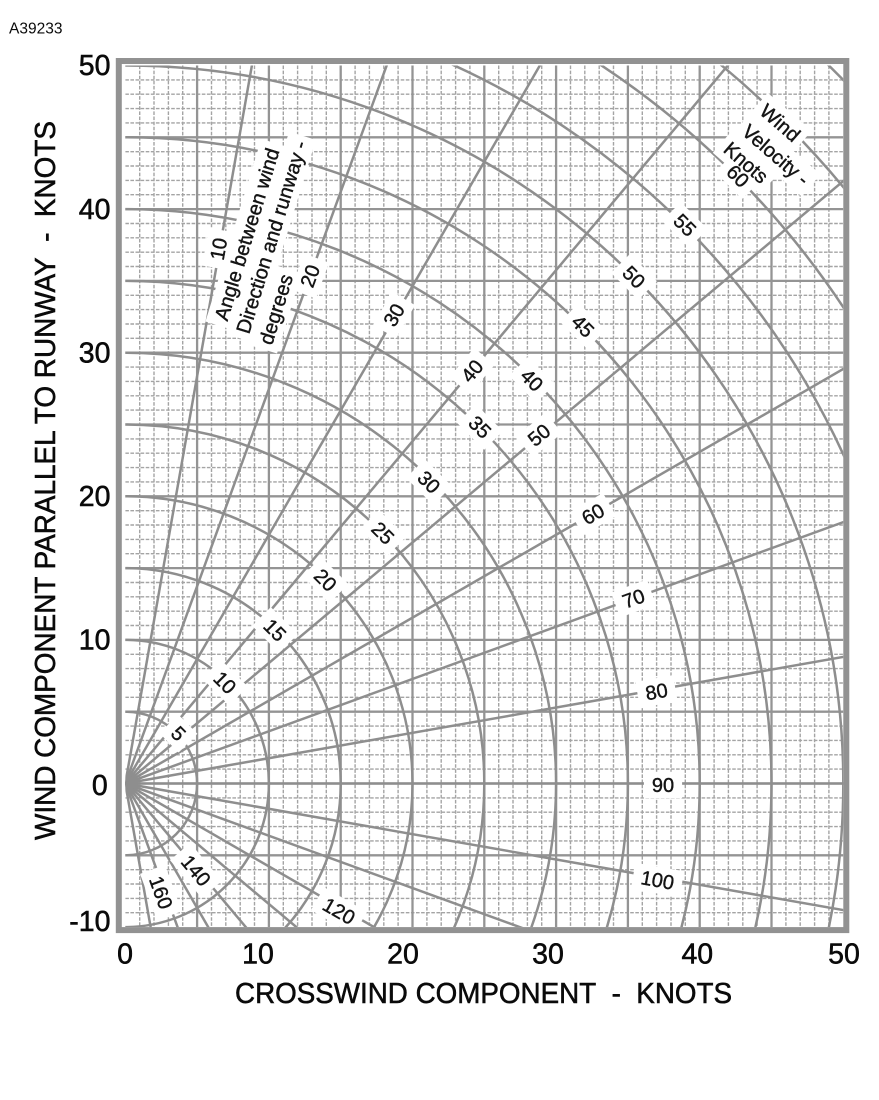 This screenshot has height=1100, width=879. Describe the element at coordinates (663, 786) in the screenshot. I see `svg-text: 90` at that location.